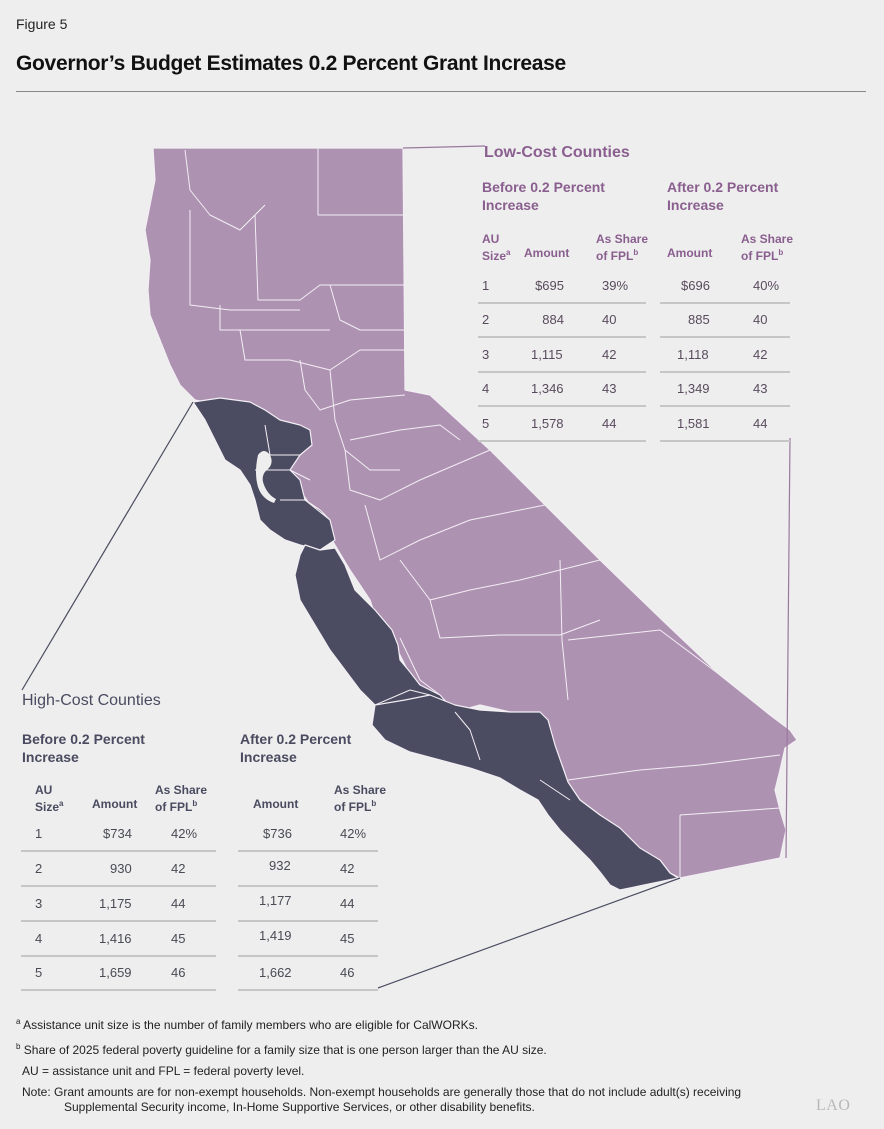 Image resolution: width=884 pixels, height=1129 pixels. I want to click on table-row: 1,177 44, so click(308, 904).